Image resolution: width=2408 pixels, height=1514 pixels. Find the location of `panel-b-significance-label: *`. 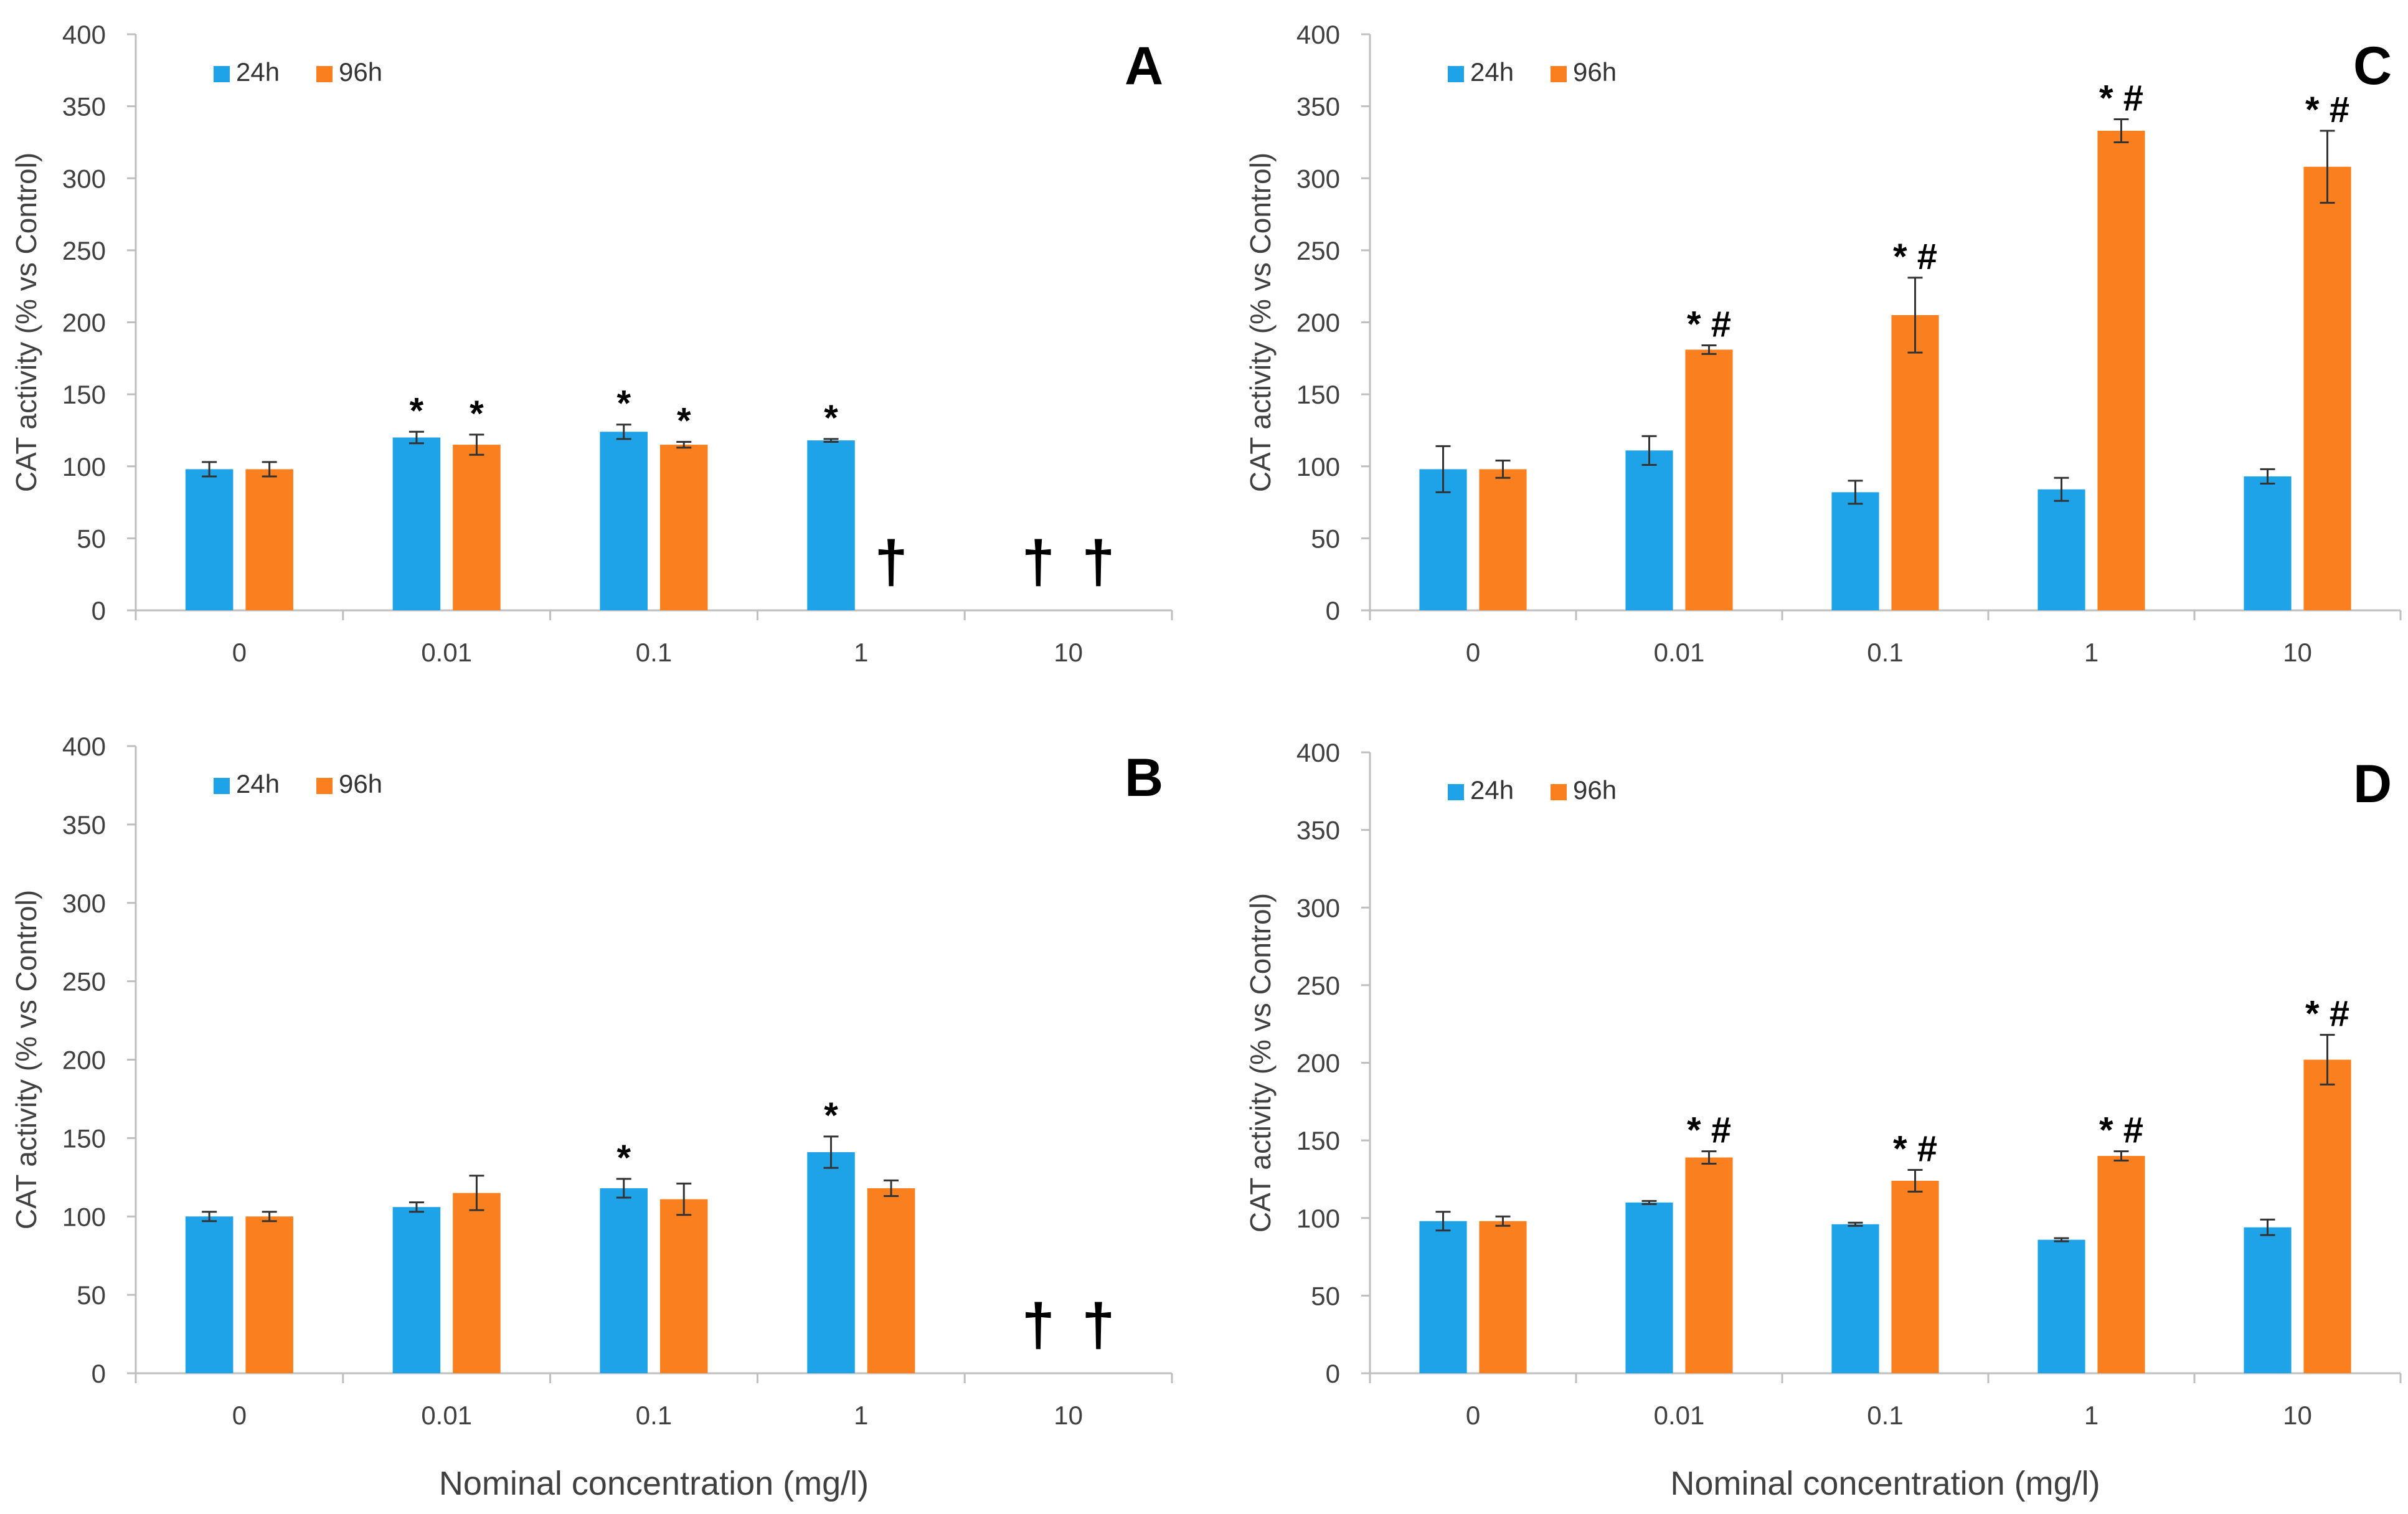

panel-b-significance-label: * is located at coordinates (623, 1158).